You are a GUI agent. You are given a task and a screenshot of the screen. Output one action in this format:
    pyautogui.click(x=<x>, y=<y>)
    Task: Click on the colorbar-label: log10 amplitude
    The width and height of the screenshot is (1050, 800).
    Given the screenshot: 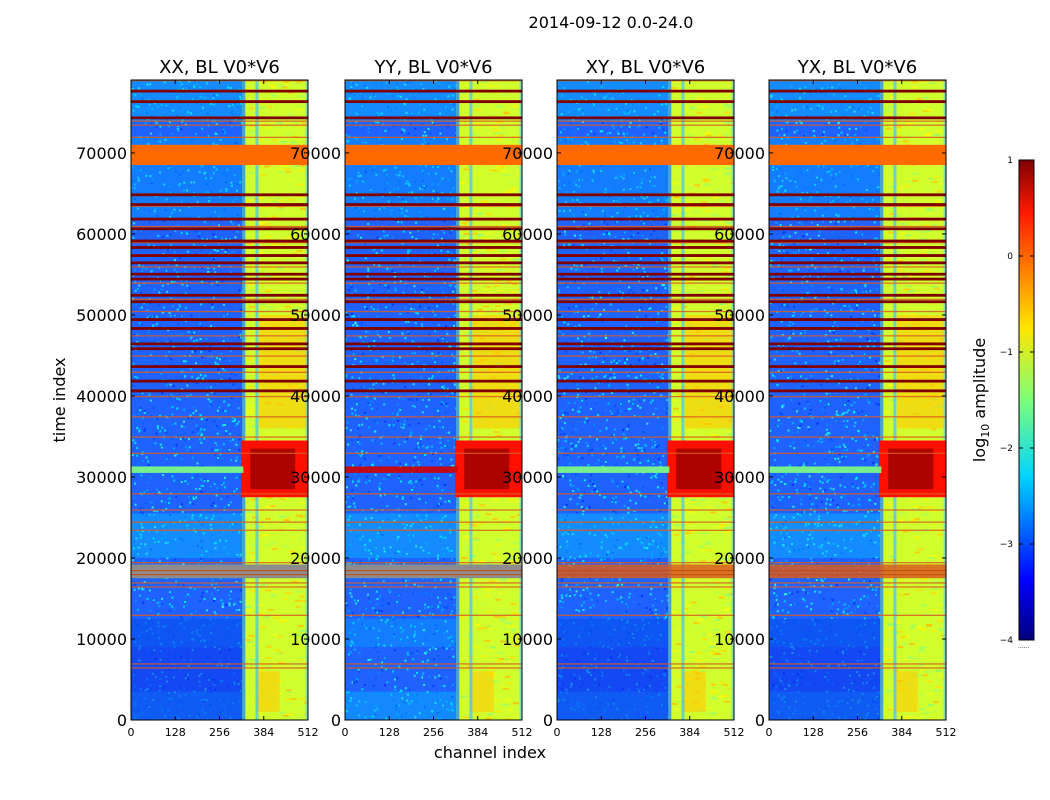 What is the action you would take?
    pyautogui.click(x=981, y=400)
    